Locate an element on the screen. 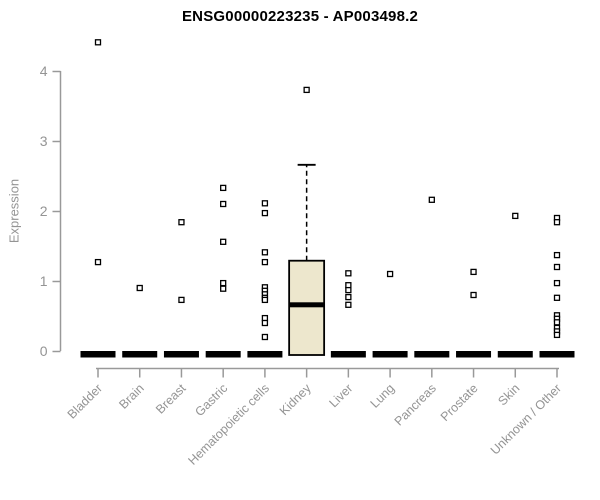 Image resolution: width=600 pixels, height=500 pixels. y-tick-label: 4 is located at coordinates (44, 71).